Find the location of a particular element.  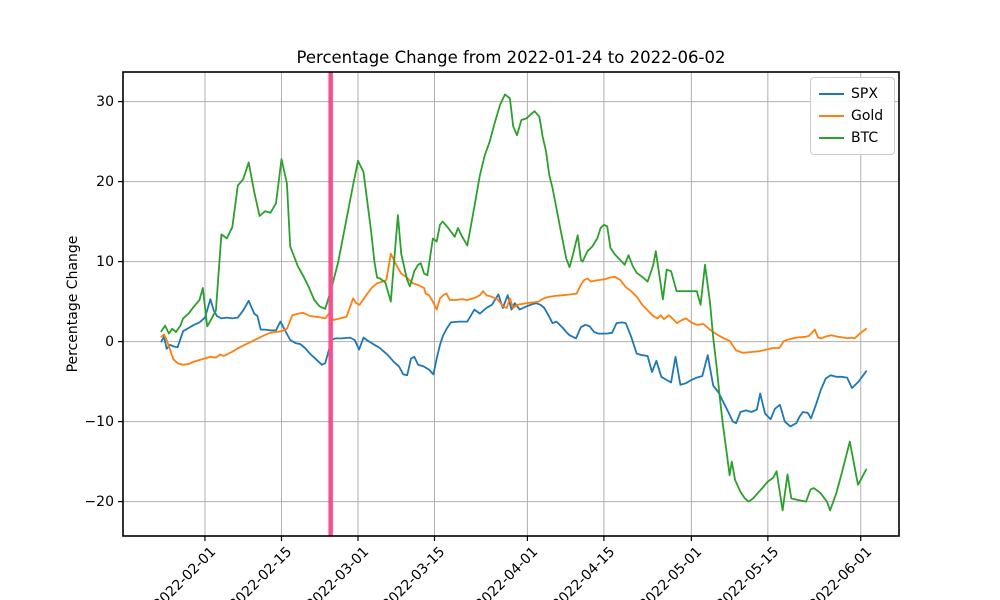

y-tick-label: −10 is located at coordinates (99, 421).